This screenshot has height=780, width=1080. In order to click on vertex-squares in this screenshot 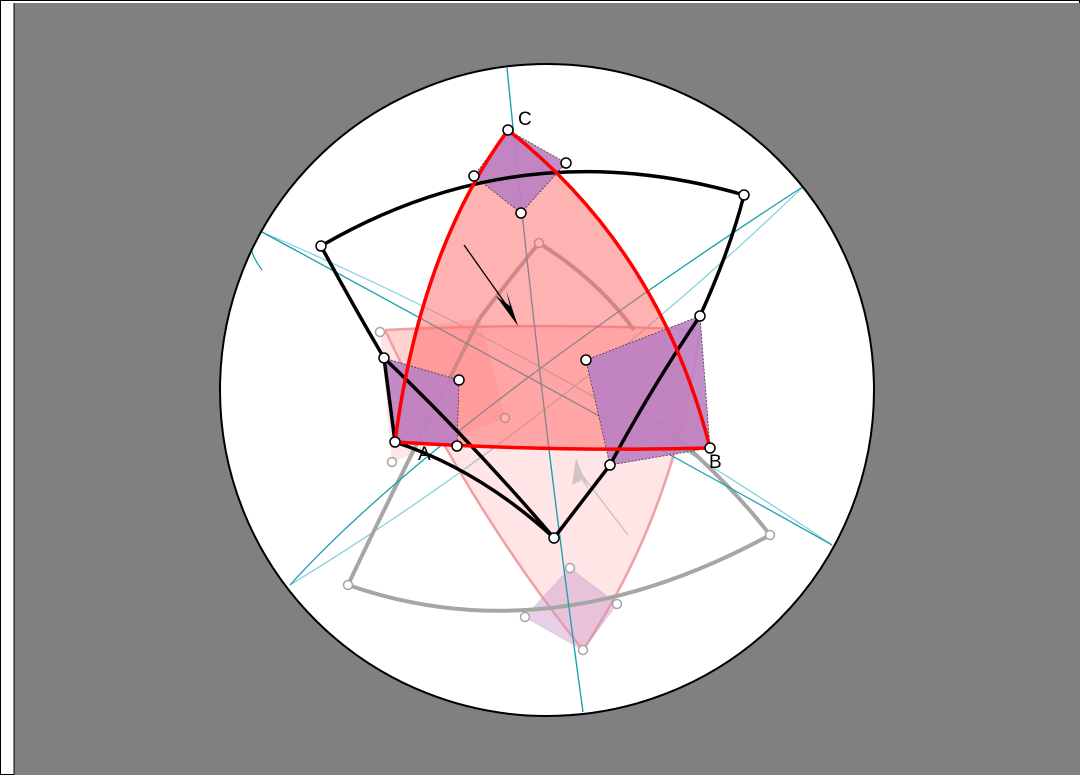, I will do `click(547, 297)`.